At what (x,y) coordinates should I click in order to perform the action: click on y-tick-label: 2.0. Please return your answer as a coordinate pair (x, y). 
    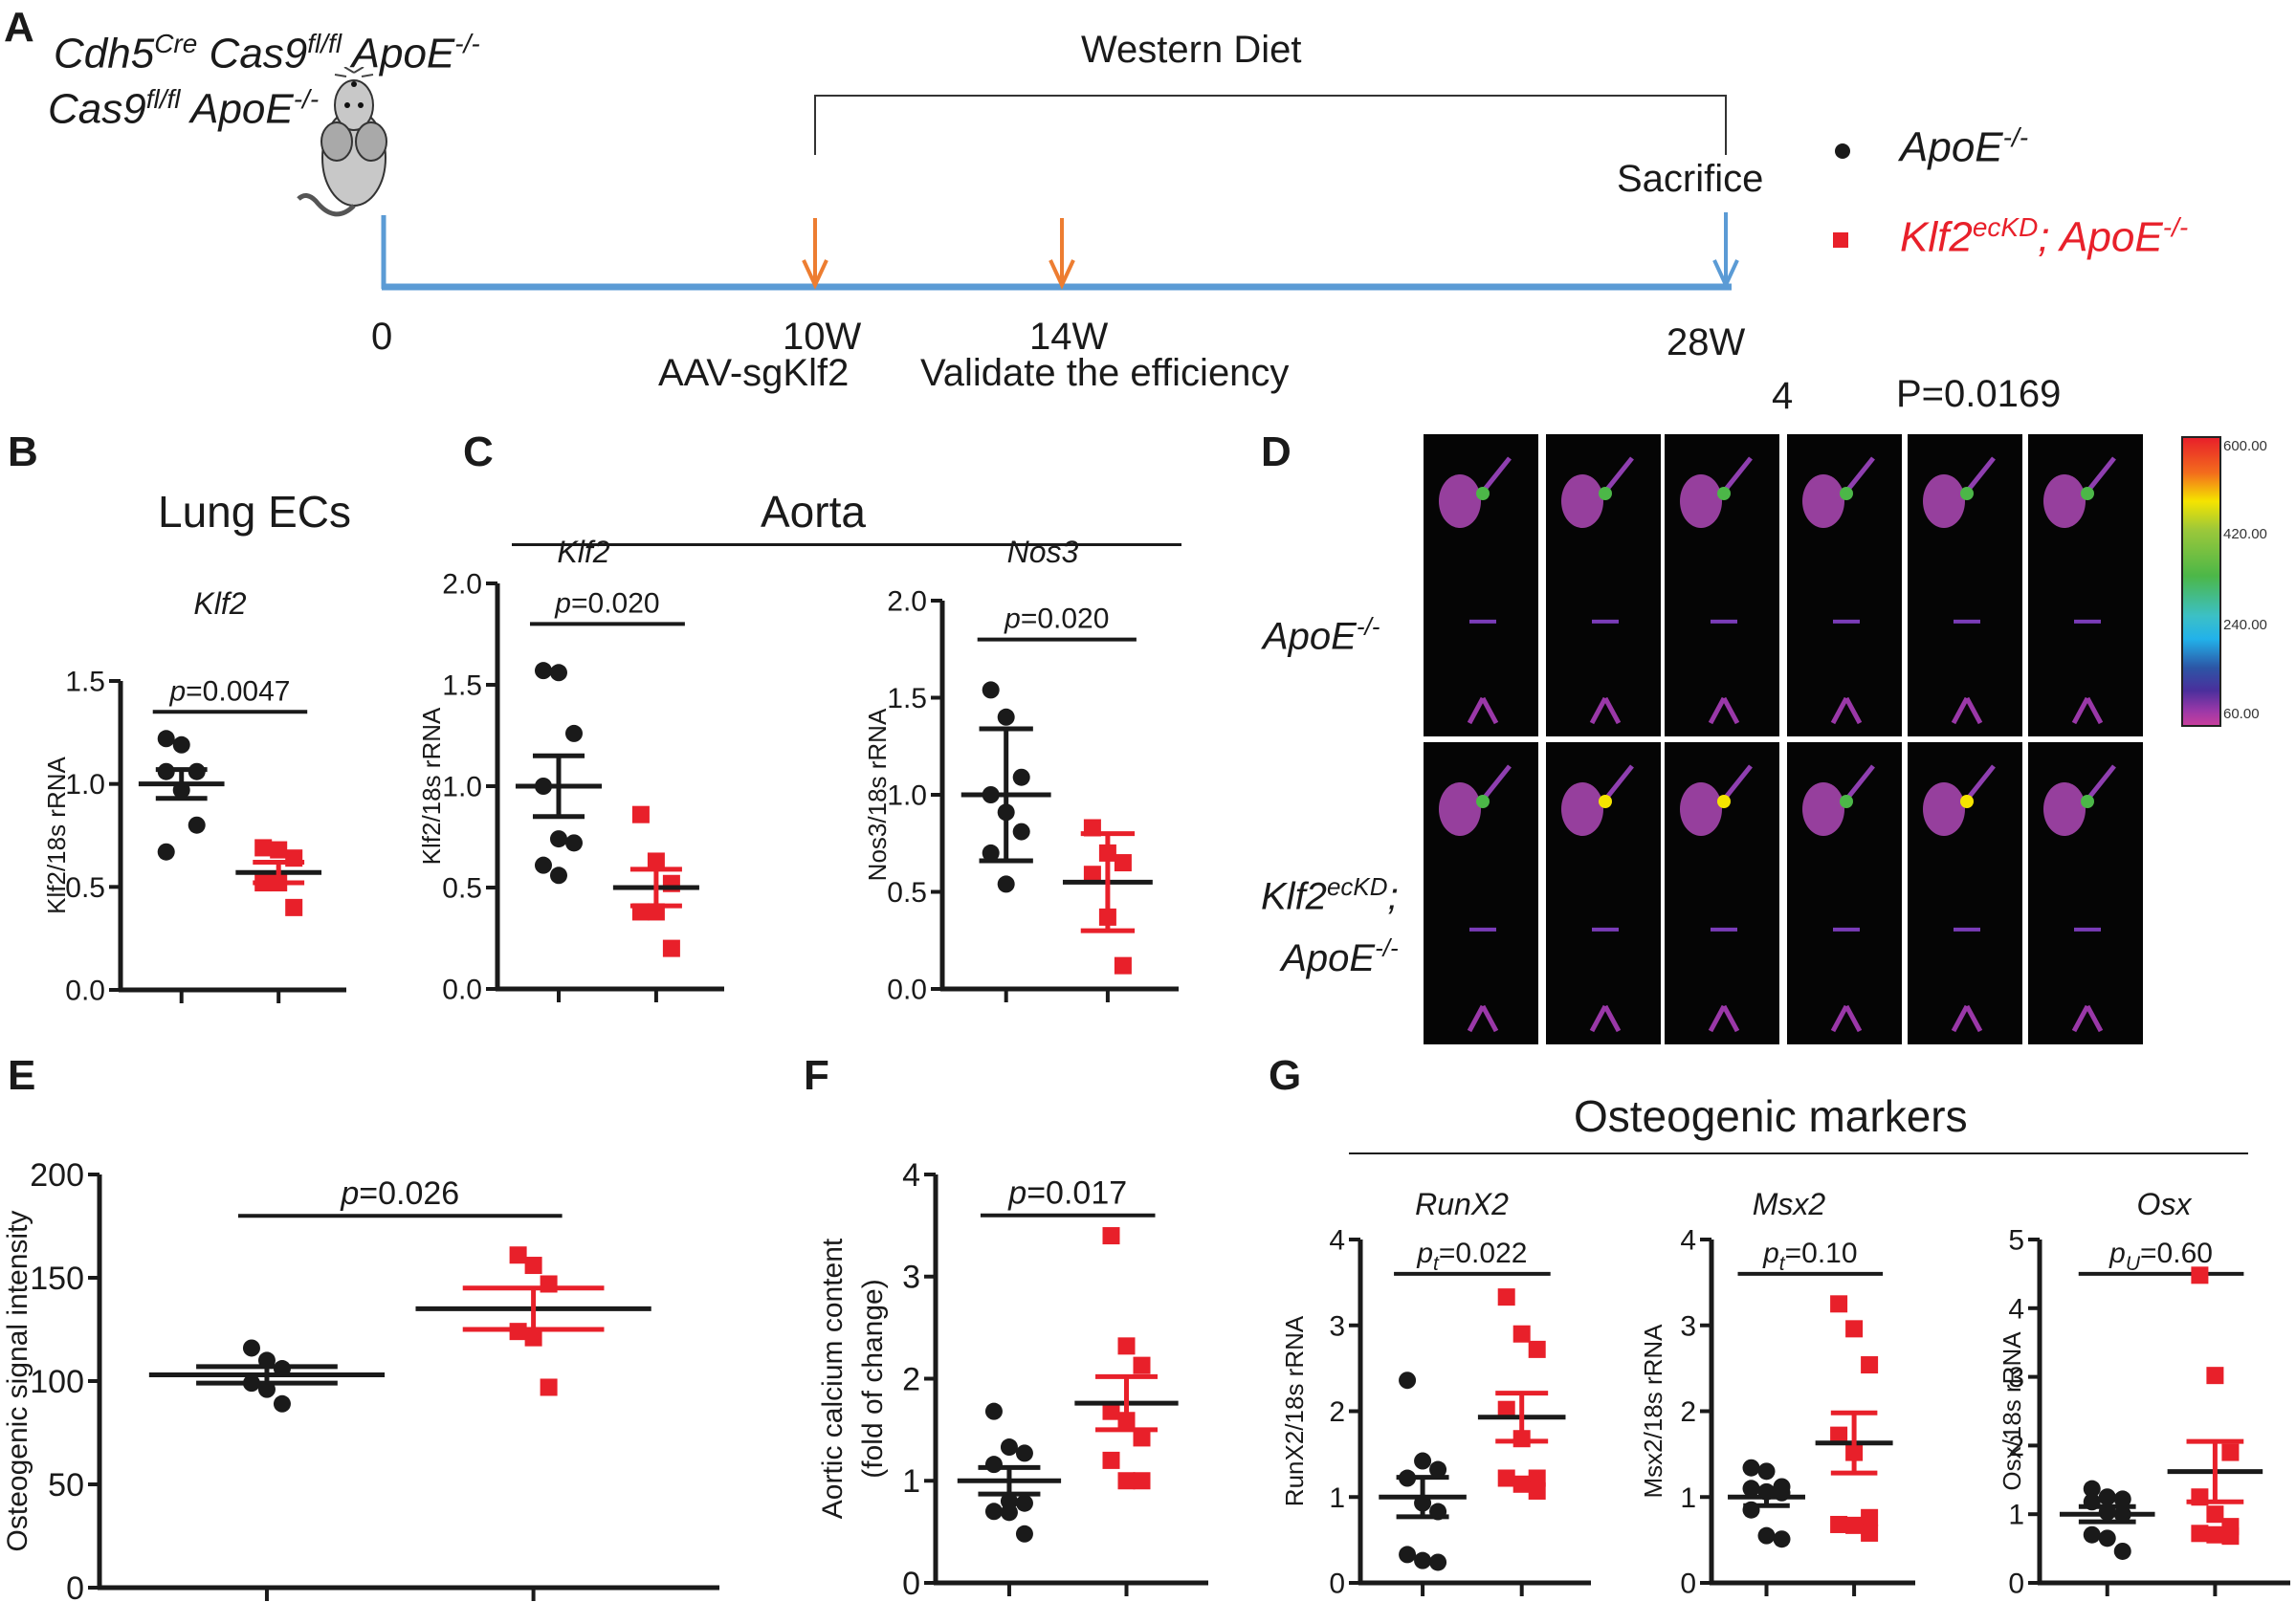
    Looking at the image, I should click on (907, 602).